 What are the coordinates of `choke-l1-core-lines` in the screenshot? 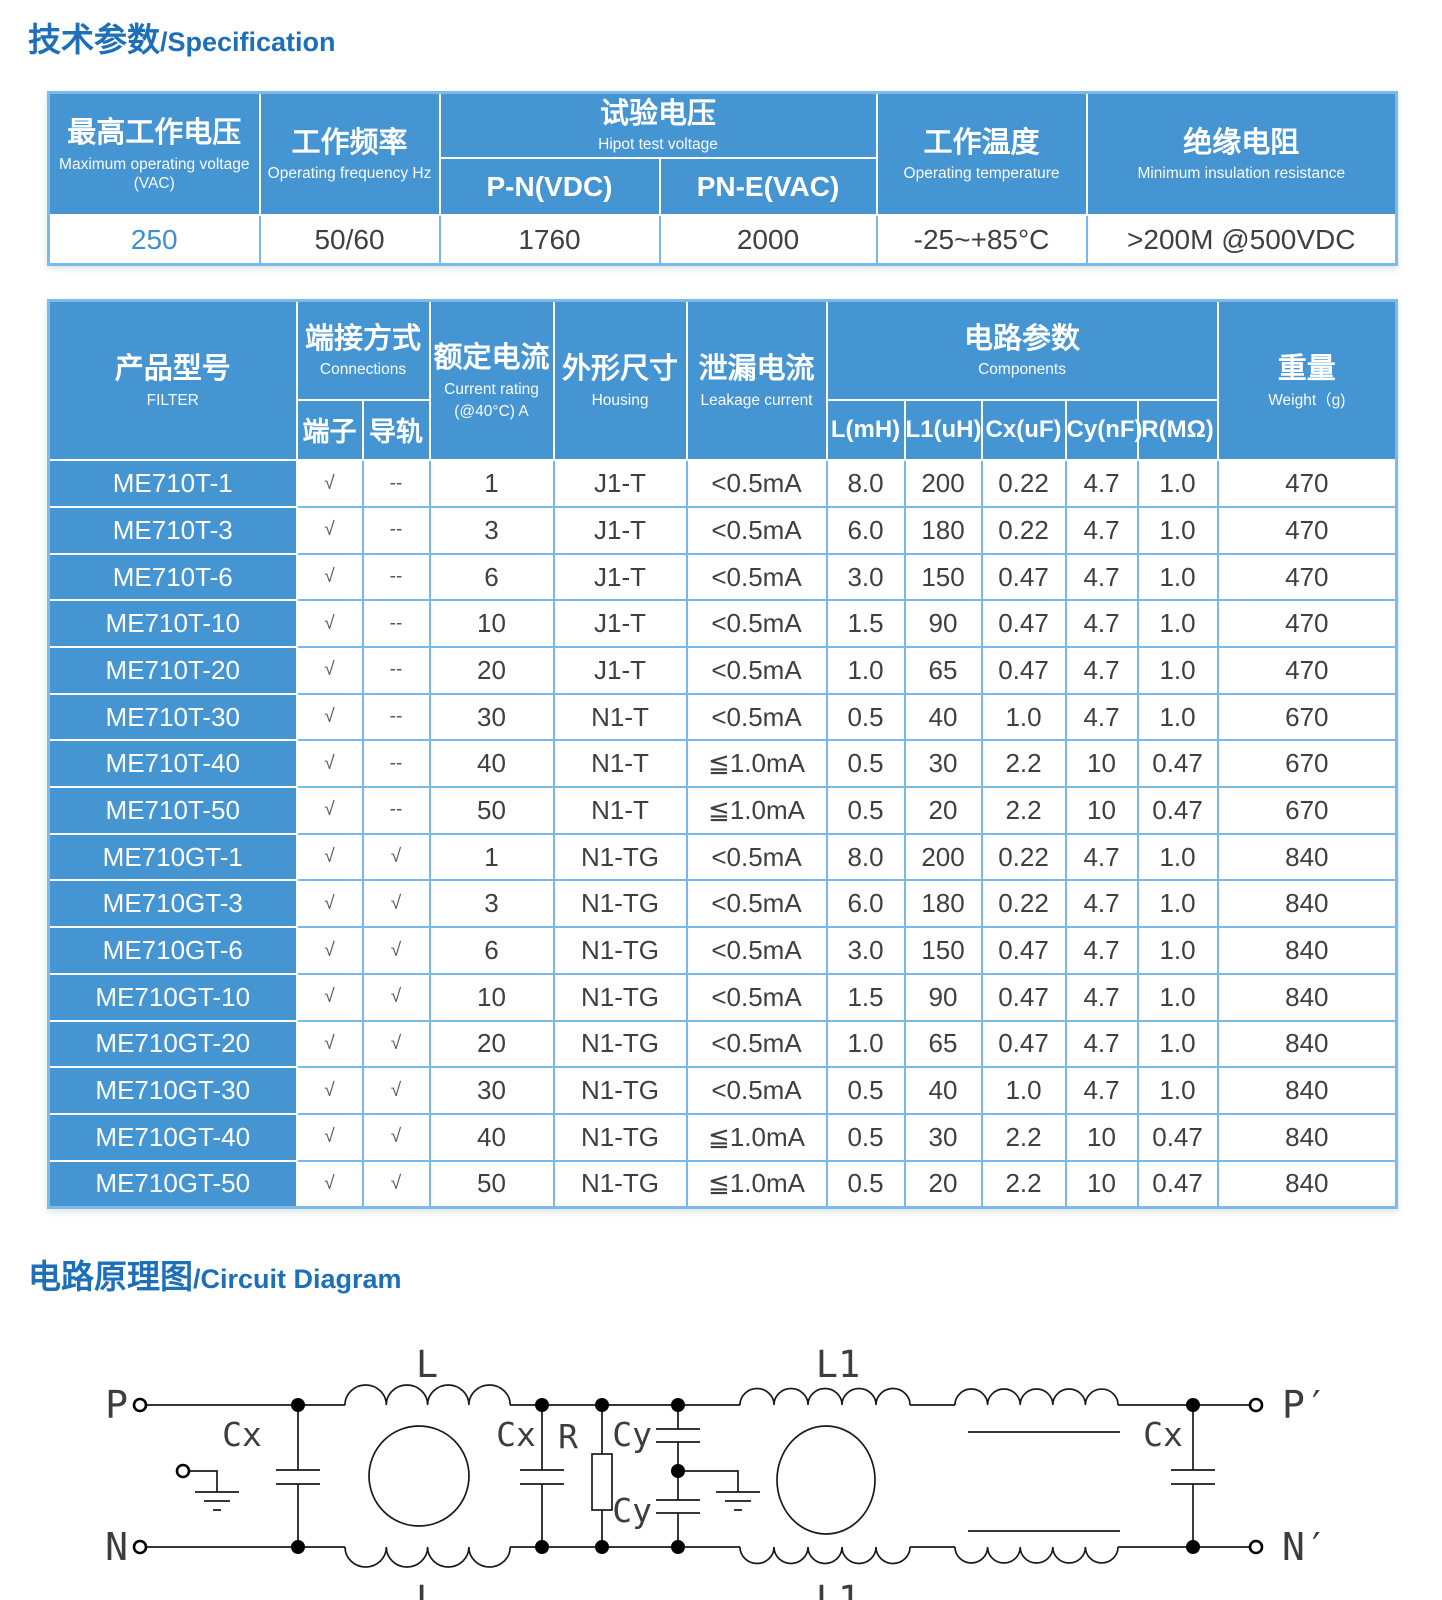 It's located at (1044, 1481).